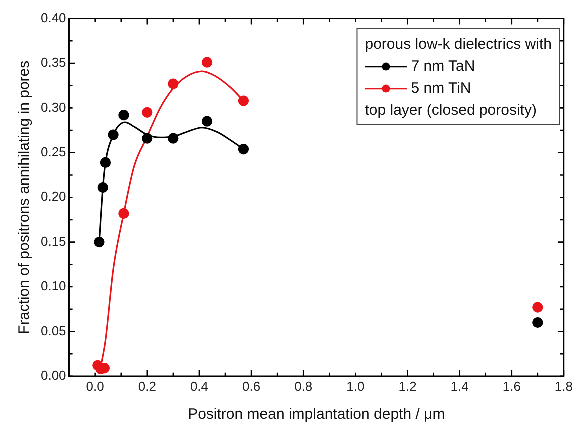  What do you see at coordinates (458, 44) in the screenshot?
I see `legend-title: porous low-k dielectrics with` at bounding box center [458, 44].